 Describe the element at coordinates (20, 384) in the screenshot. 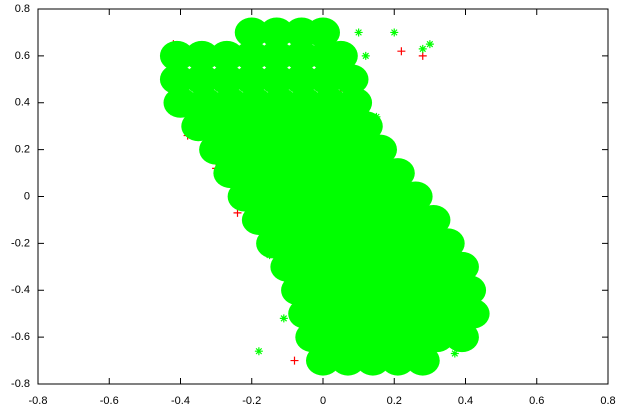

I see `y-tick-label: -0.8` at that location.